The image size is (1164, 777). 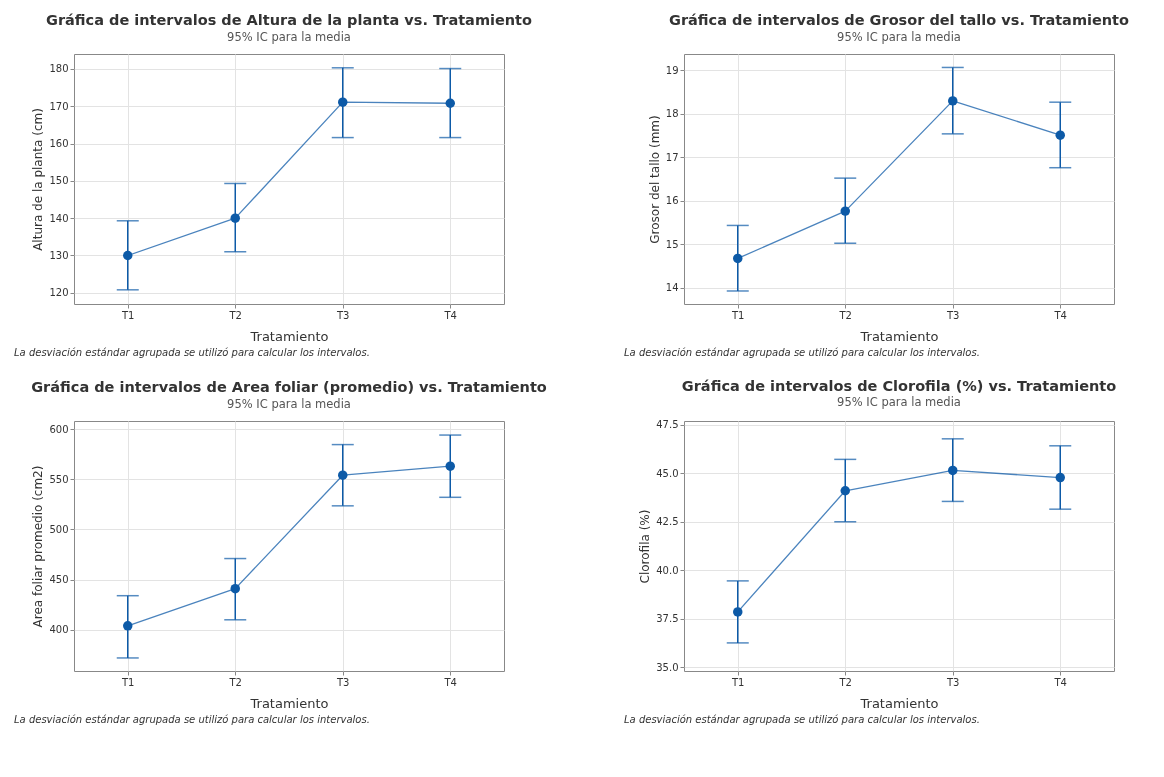 What do you see at coordinates (59, 293) in the screenshot?
I see `y-tick-label: 120` at bounding box center [59, 293].